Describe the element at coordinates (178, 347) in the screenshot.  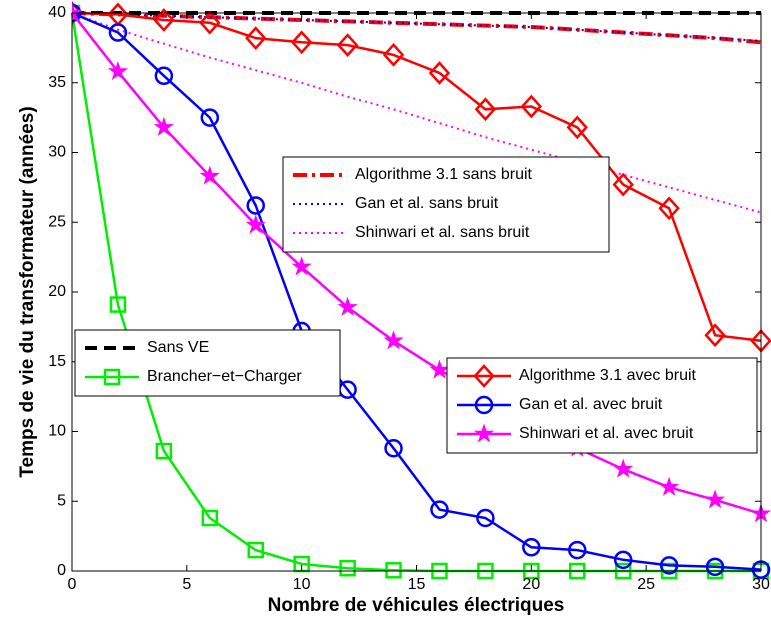
I see `legend-label: Sans VE` at that location.